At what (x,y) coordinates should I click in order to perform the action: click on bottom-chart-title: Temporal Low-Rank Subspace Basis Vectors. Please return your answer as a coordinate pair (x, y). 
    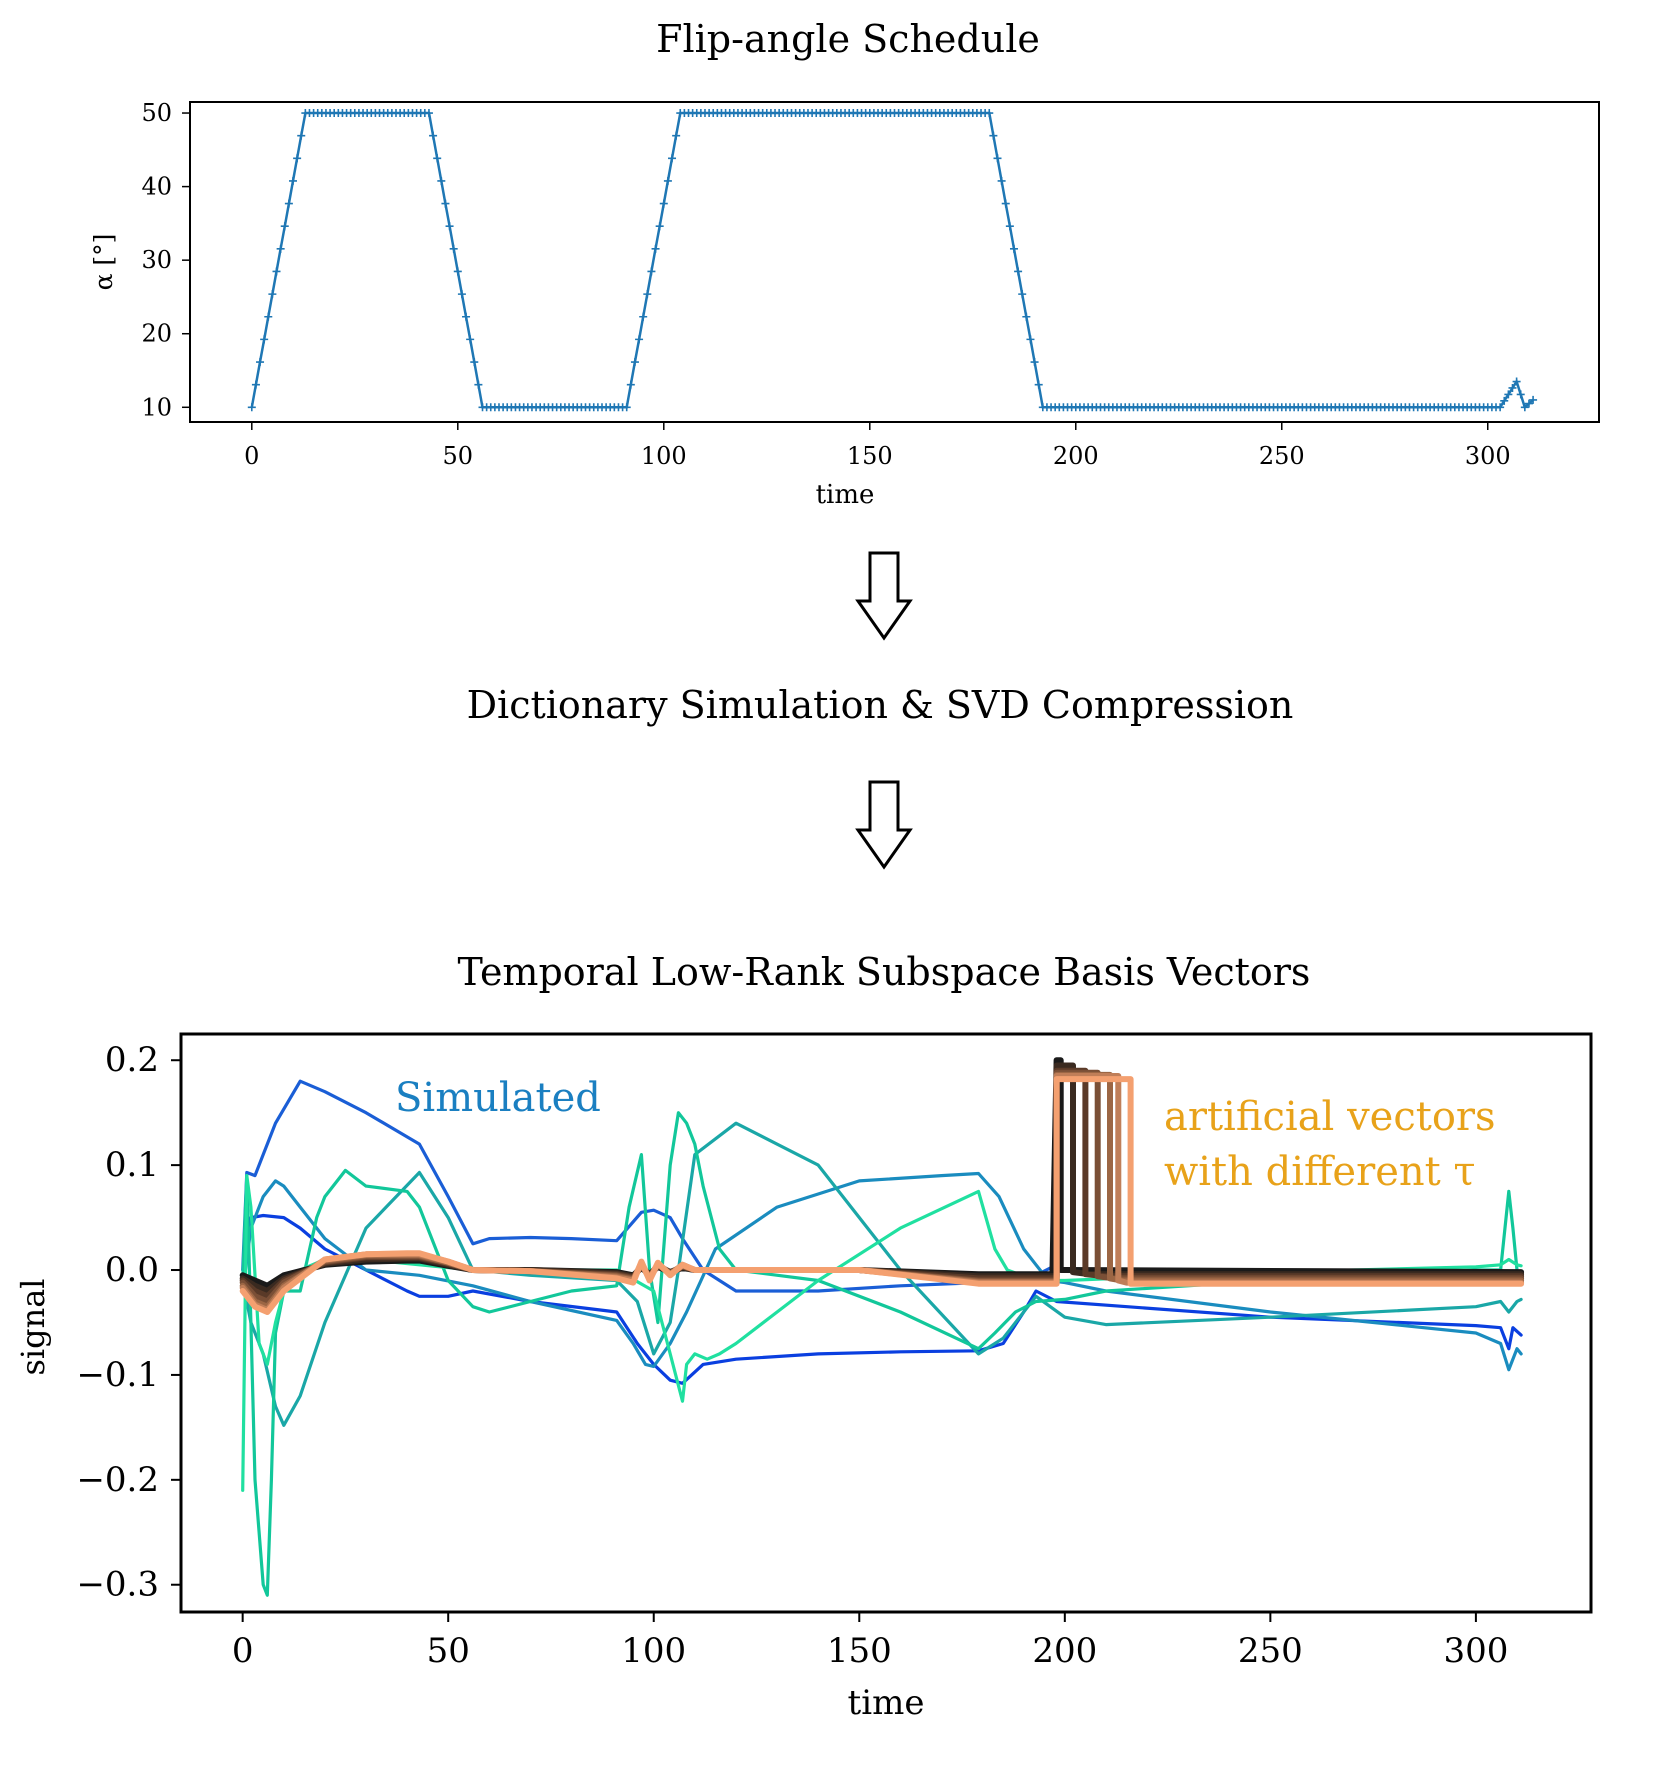
    Looking at the image, I should click on (884, 972).